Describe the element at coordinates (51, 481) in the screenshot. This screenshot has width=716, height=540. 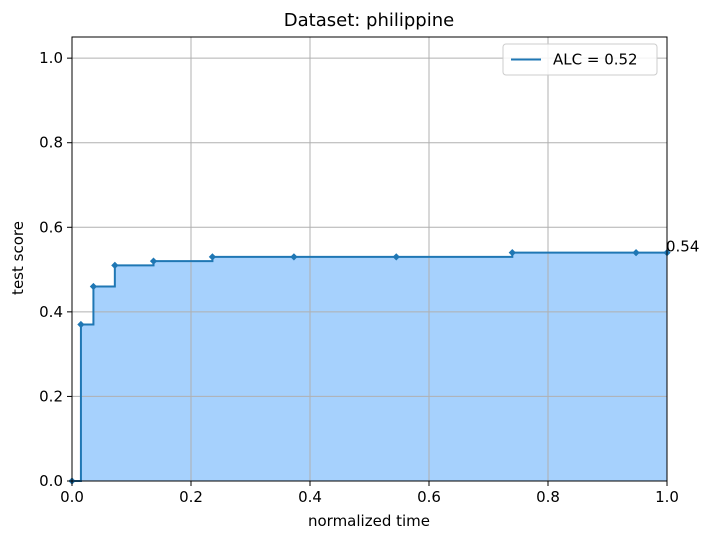
I see `y-tick-label: 0.0` at that location.